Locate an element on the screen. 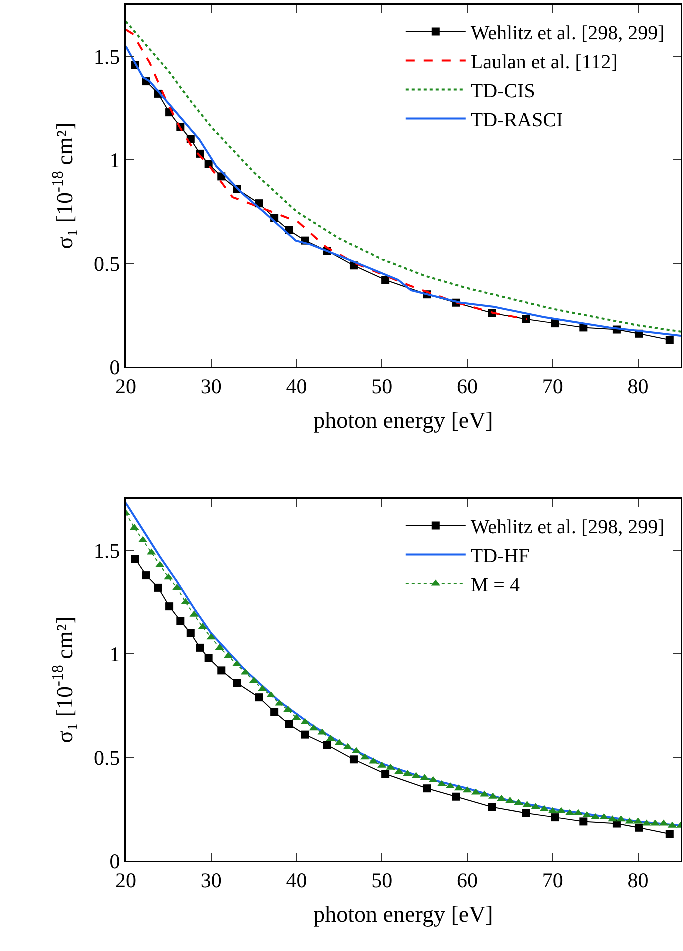 This screenshot has width=683, height=951. legend-label: TD-CIS is located at coordinates (503, 91).